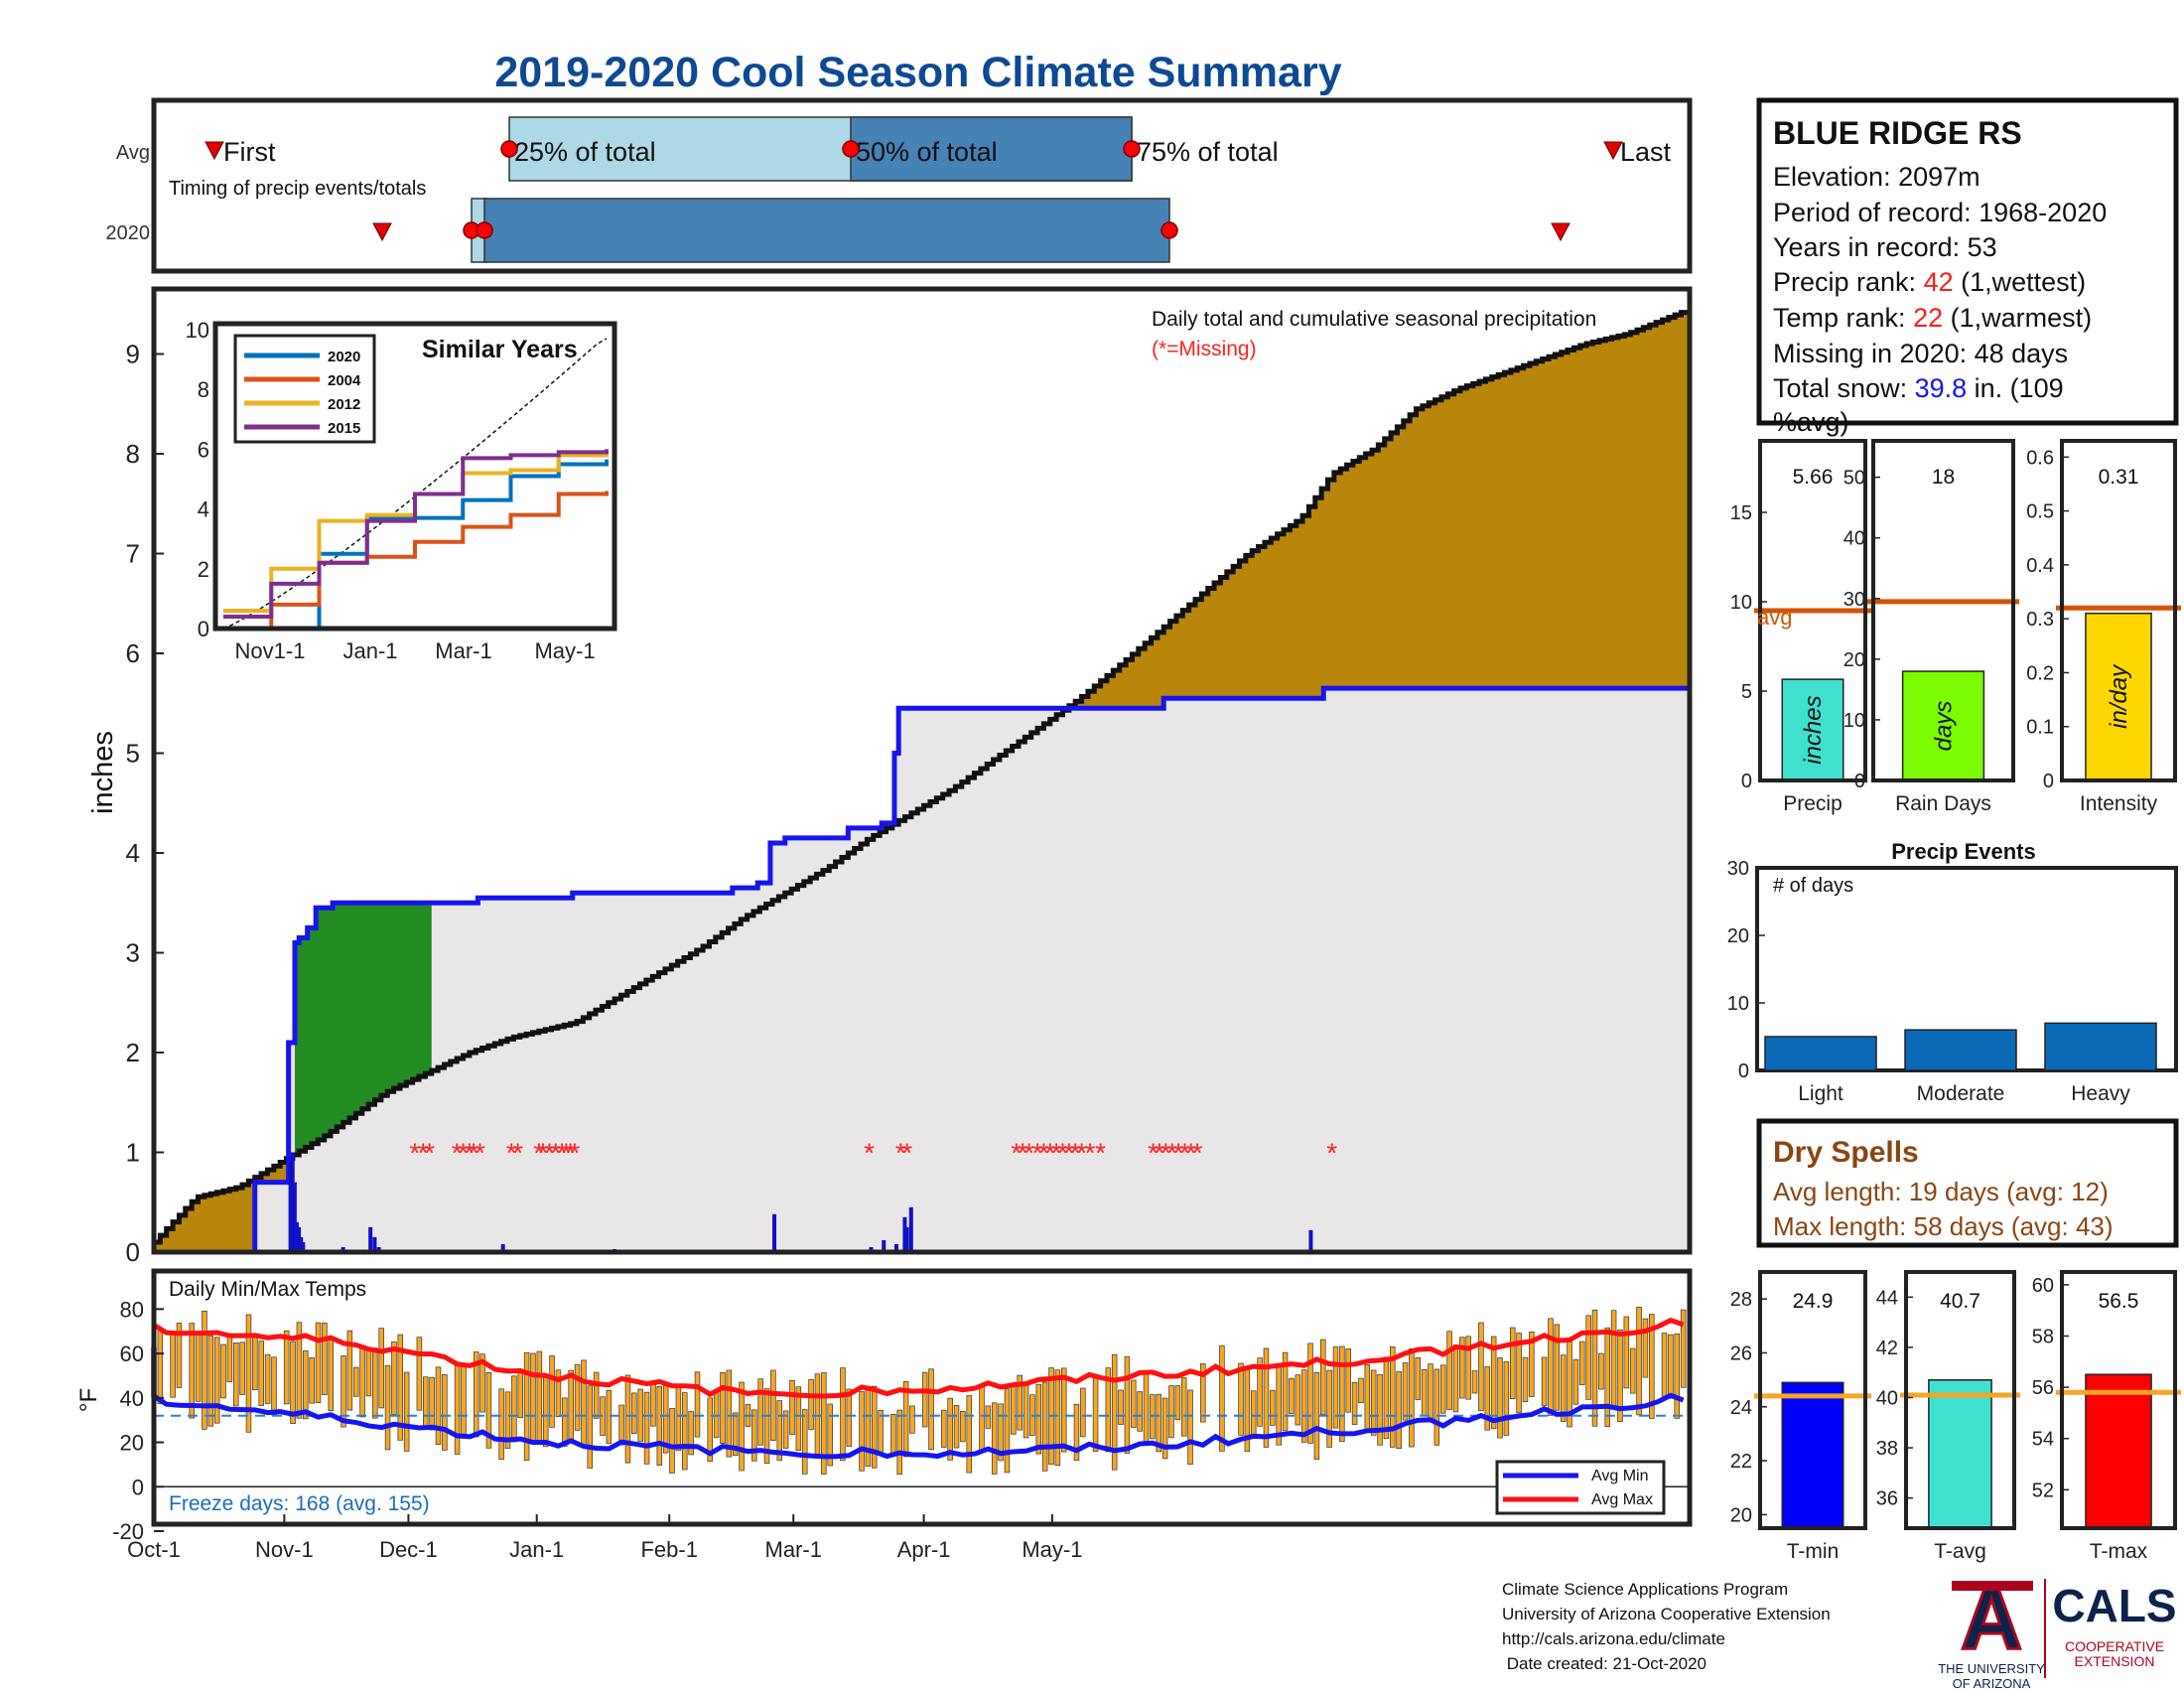 The width and height of the screenshot is (2184, 1693). Describe the element at coordinates (1897, 133) in the screenshot. I see `station-name: BLUE RIDGE RS` at that location.